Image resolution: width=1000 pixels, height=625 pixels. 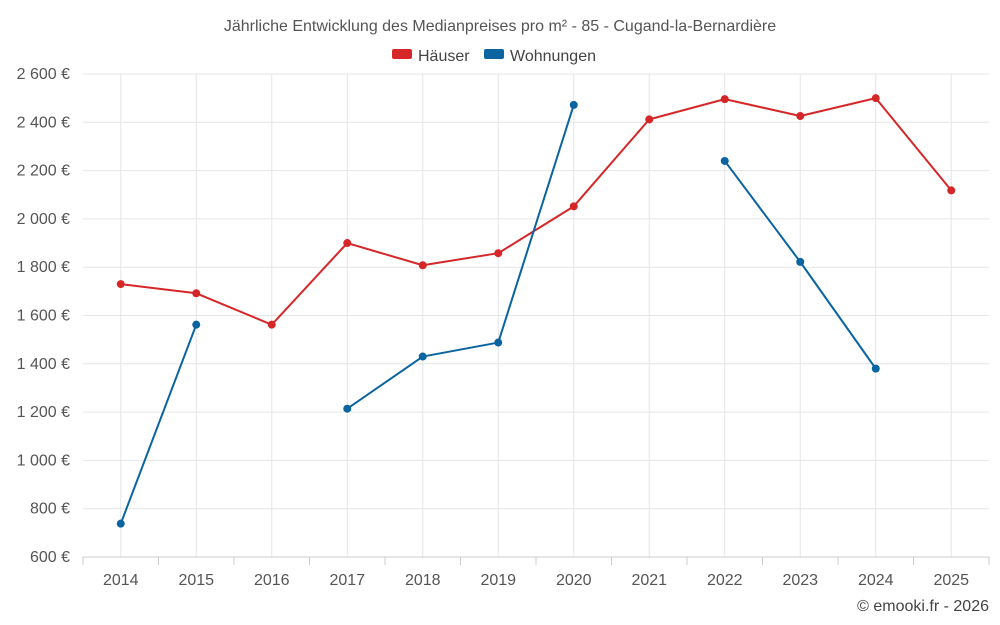 I want to click on y-tick-label: 2 600 €, so click(x=43, y=74).